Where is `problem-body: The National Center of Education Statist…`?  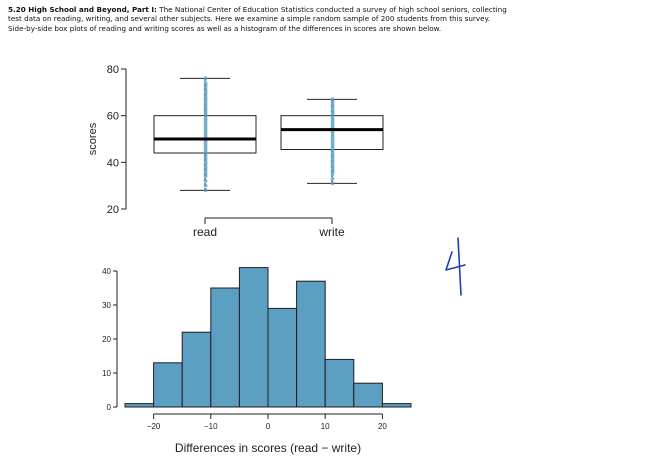 problem-body: The National Center of Education Statist… is located at coordinates (257, 19).